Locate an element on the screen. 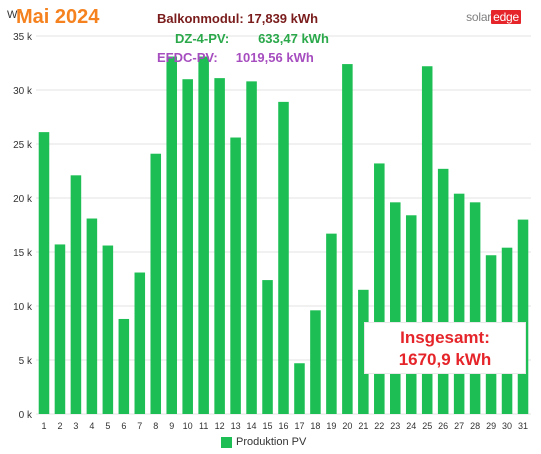 The width and height of the screenshot is (541, 454). y-tick-label: 30 k is located at coordinates (23, 91).